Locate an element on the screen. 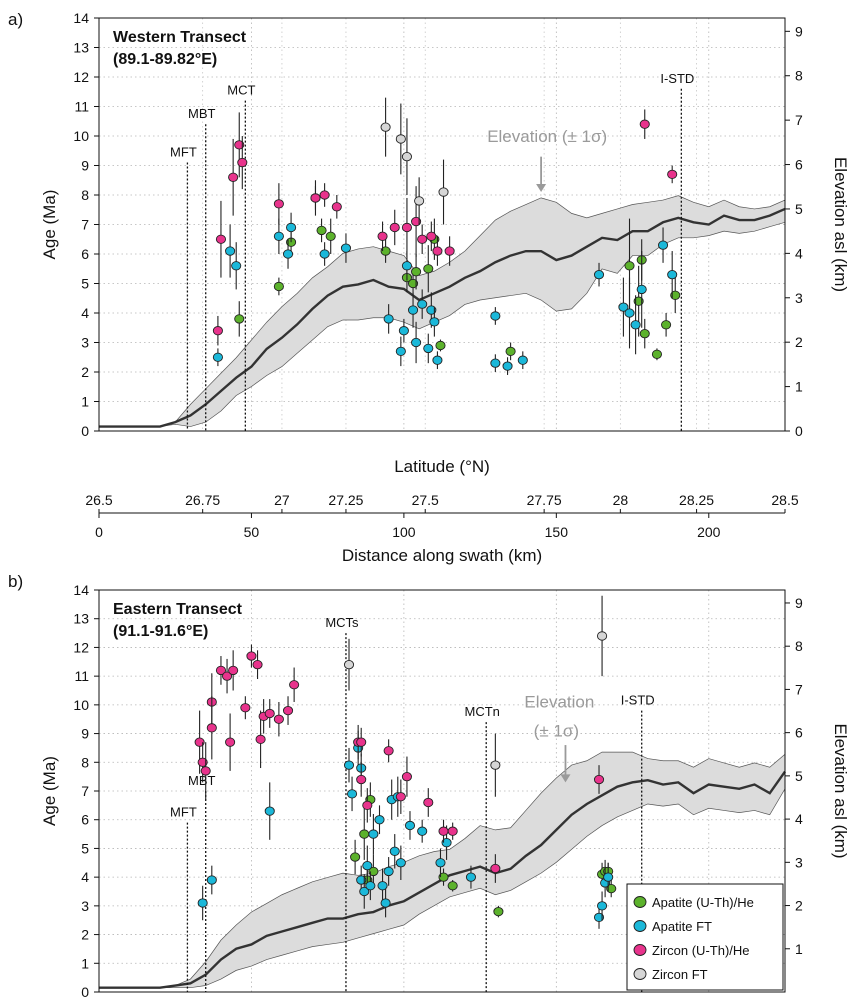 The height and width of the screenshot is (999, 853). y2-tick-label: 4 is located at coordinates (799, 253).